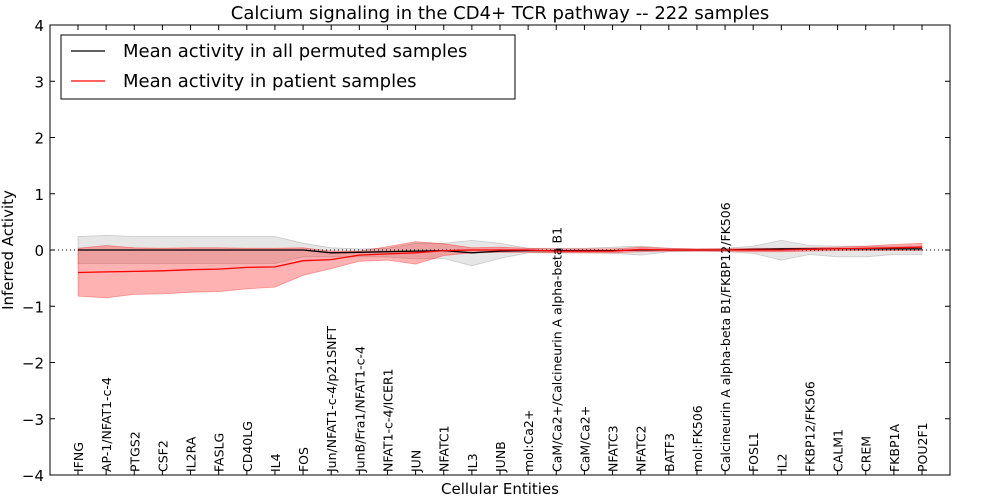 This screenshot has width=1000, height=500. What do you see at coordinates (697, 438) in the screenshot?
I see `x-tick-label: mol:FK506` at bounding box center [697, 438].